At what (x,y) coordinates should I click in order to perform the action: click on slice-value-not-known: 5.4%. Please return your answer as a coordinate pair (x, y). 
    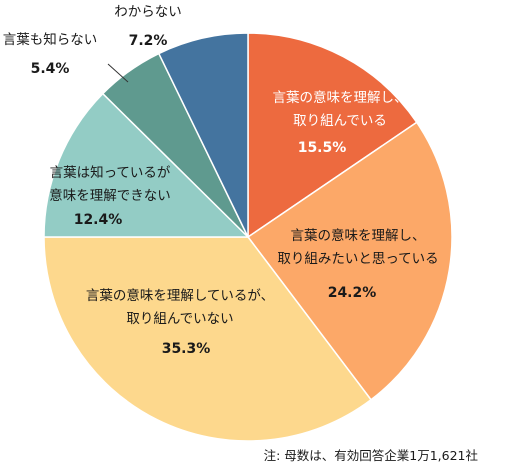
    Looking at the image, I should click on (50, 69).